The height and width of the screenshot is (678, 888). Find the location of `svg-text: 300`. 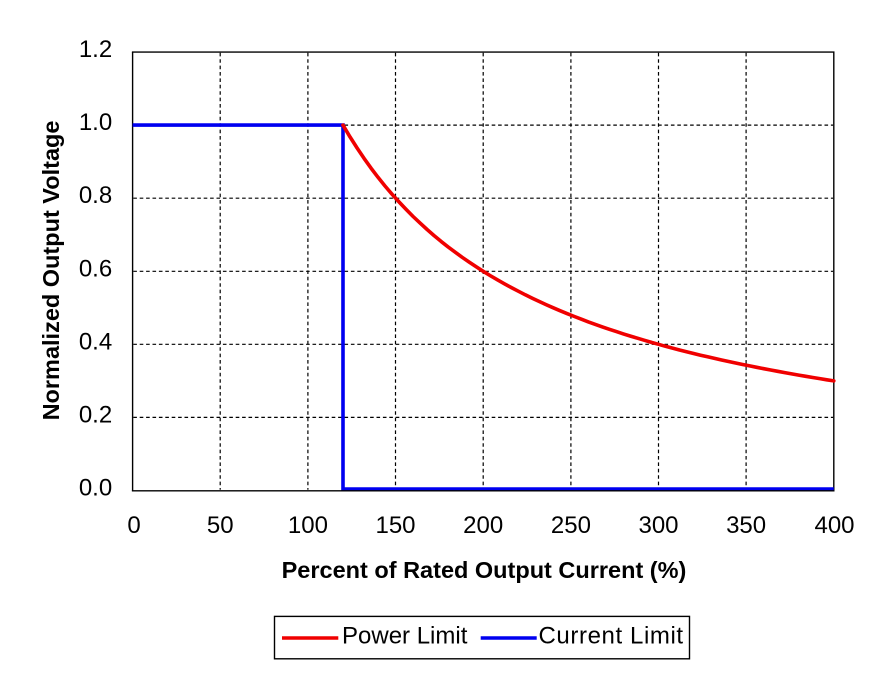

svg-text: 300 is located at coordinates (658, 525).